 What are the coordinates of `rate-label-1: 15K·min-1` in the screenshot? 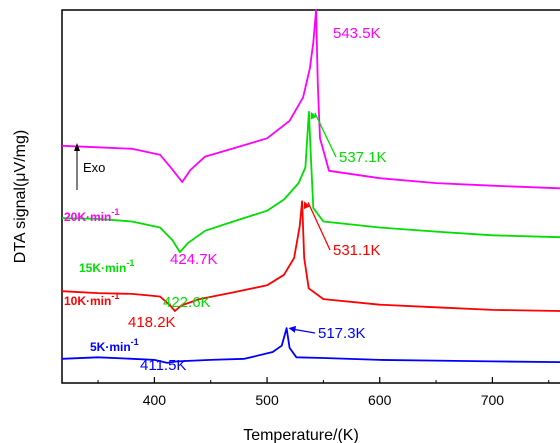 It's located at (106, 266).